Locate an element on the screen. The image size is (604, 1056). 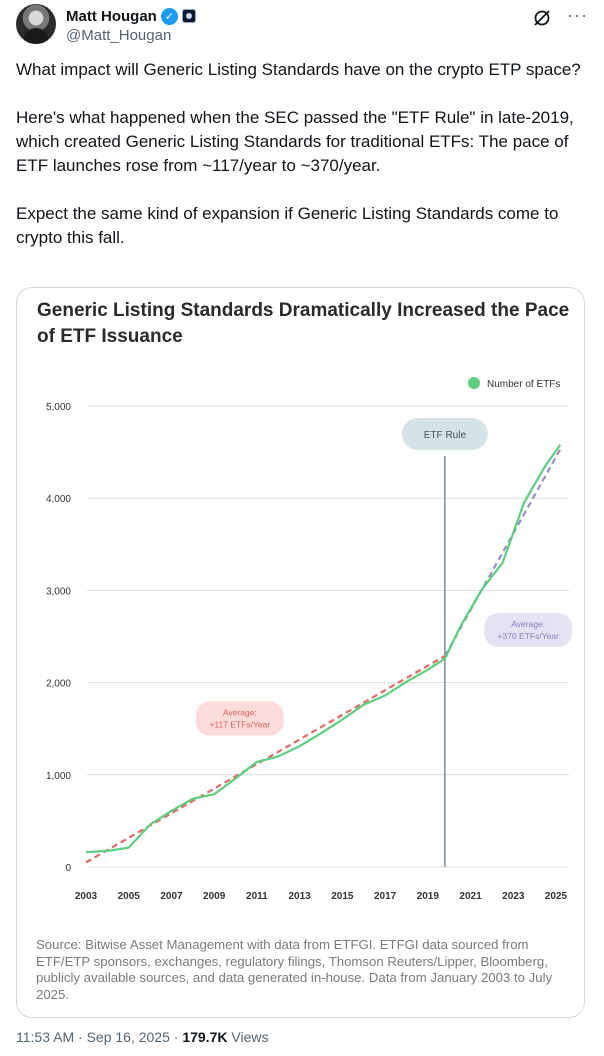
x-tick-label-9: 2021 is located at coordinates (470, 896).